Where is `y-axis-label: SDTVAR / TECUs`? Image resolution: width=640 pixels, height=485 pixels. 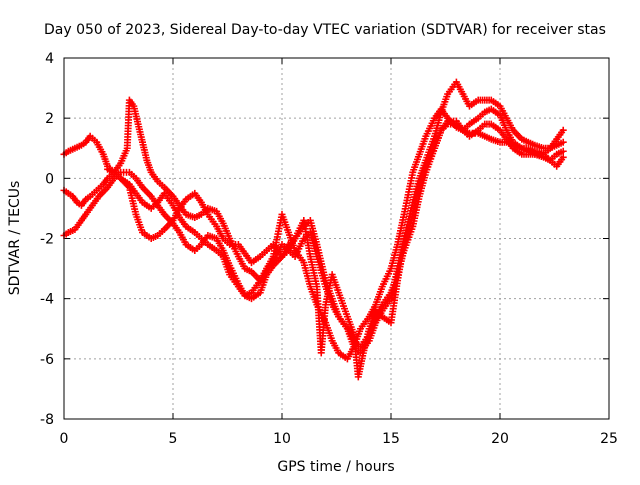
y-axis-label: SDTVAR / TECUs is located at coordinates (15, 238).